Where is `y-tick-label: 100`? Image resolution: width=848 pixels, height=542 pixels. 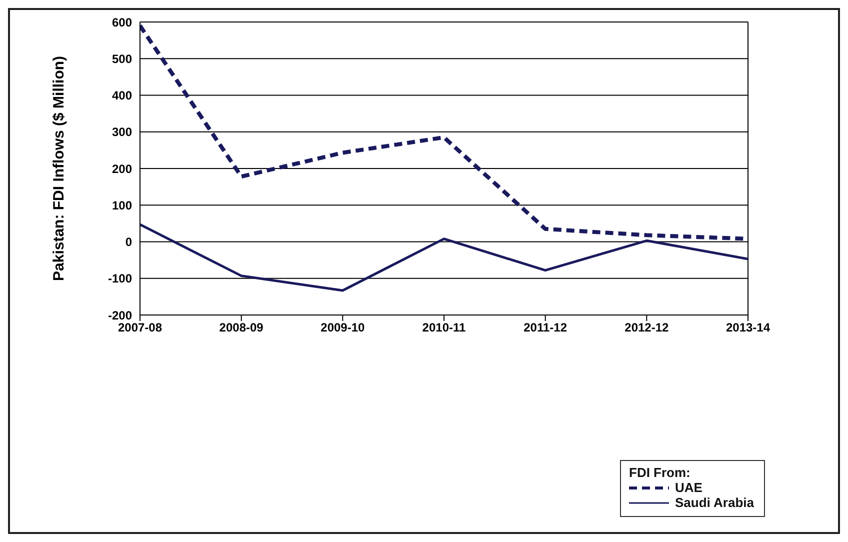 y-tick-label: 100 is located at coordinates (122, 205).